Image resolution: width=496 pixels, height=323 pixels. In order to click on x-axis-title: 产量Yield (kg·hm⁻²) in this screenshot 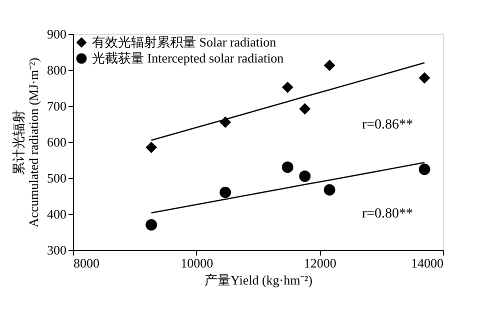, I will do `click(258, 280)`.